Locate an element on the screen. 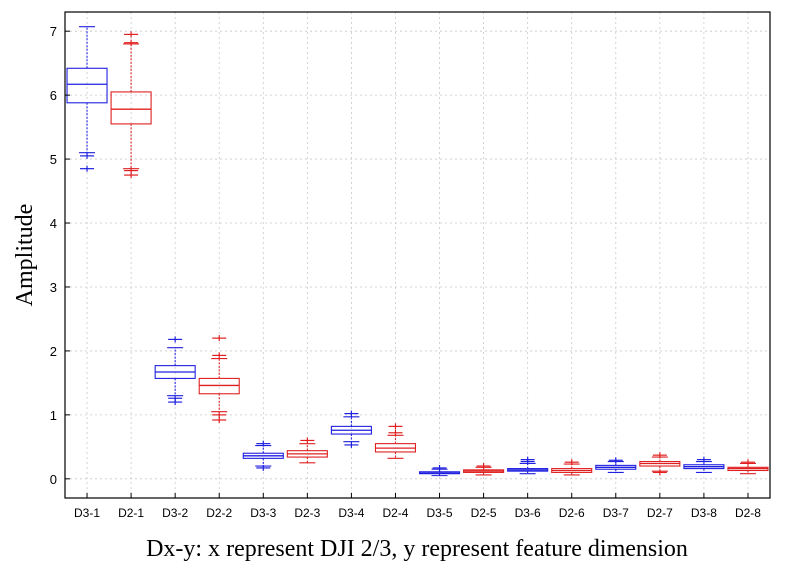 The width and height of the screenshot is (785, 569). x-tick-label: D2-6 is located at coordinates (572, 513).